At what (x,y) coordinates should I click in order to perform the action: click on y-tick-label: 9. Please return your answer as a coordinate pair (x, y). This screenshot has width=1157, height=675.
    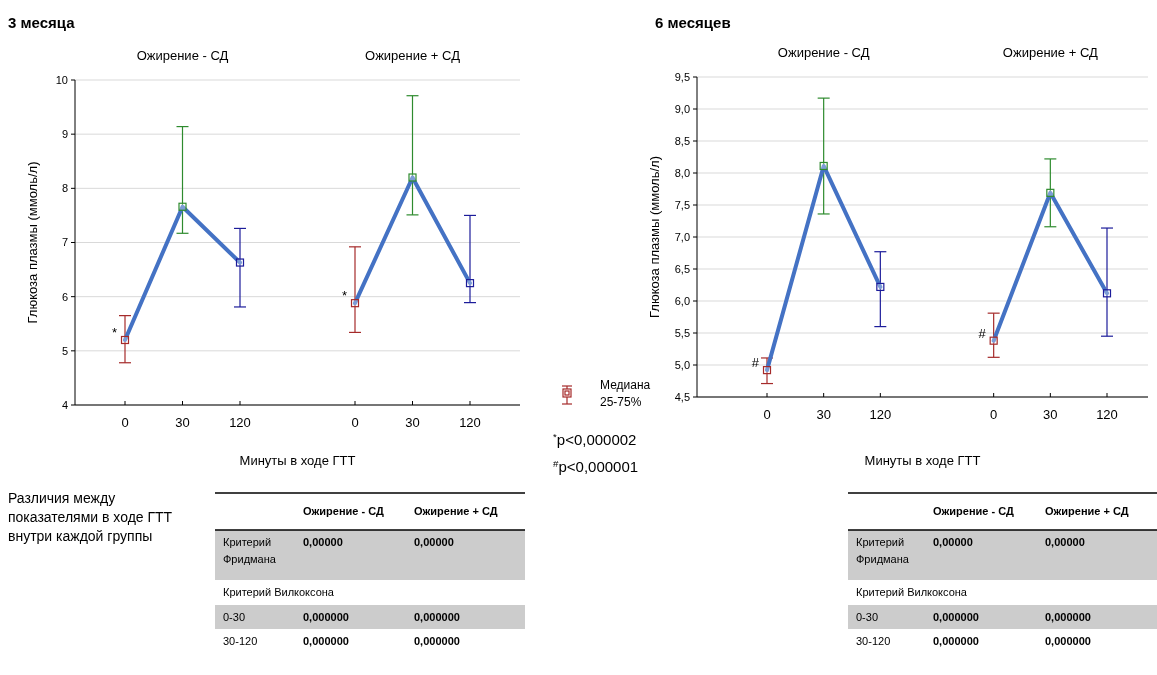
    Looking at the image, I should click on (64, 134).